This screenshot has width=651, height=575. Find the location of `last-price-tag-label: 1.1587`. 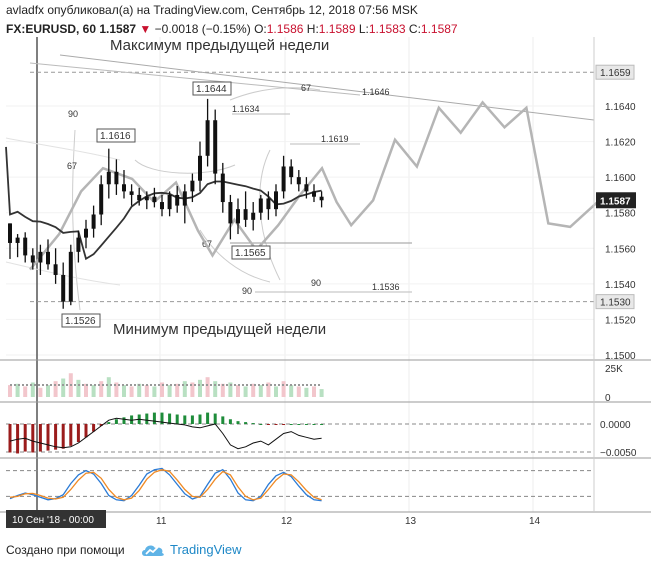

last-price-tag-label: 1.1587 is located at coordinates (615, 201).